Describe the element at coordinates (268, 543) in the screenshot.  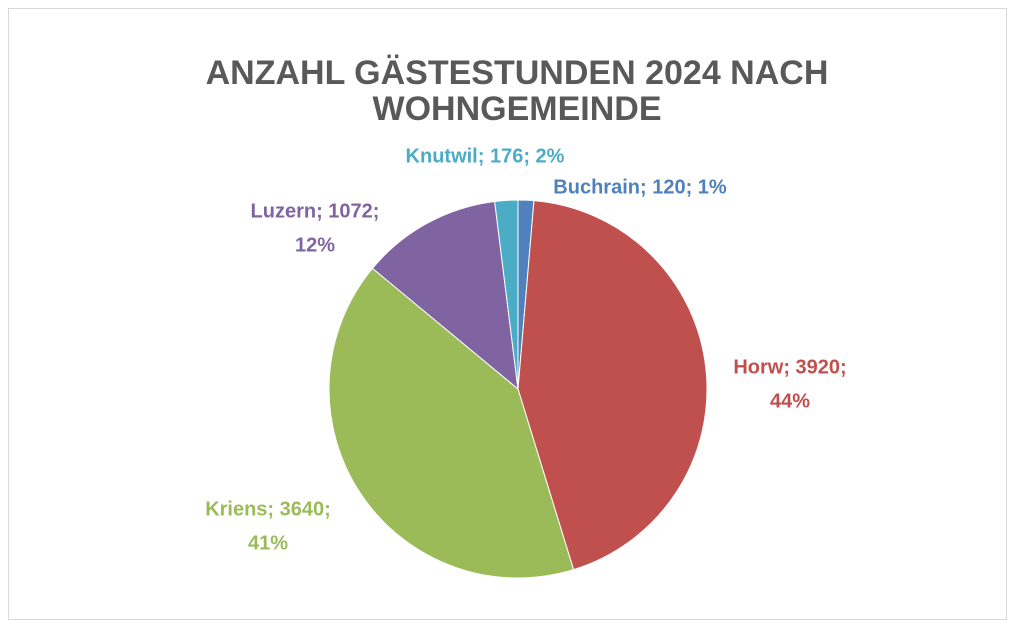
I see `data-label: 41%` at that location.